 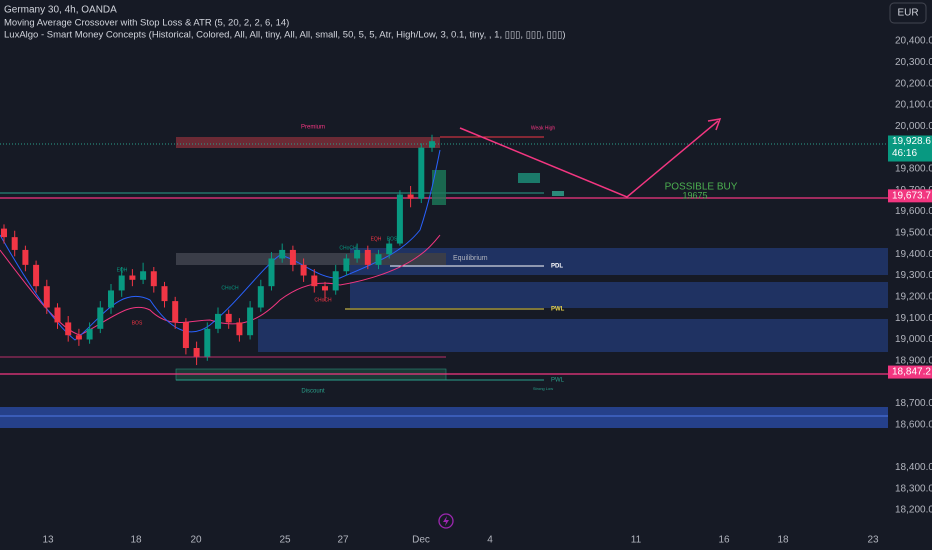 I want to click on annotation: 19675, so click(x=694, y=195).